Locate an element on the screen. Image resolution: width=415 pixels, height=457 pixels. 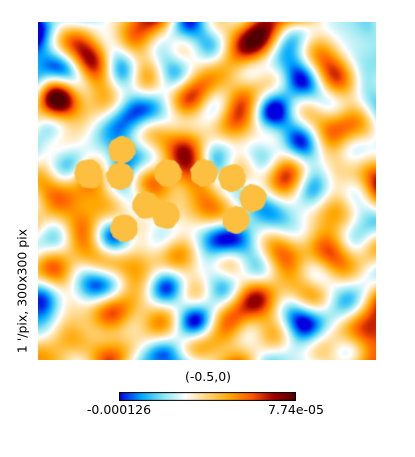
colorbar is located at coordinates (207, 396).